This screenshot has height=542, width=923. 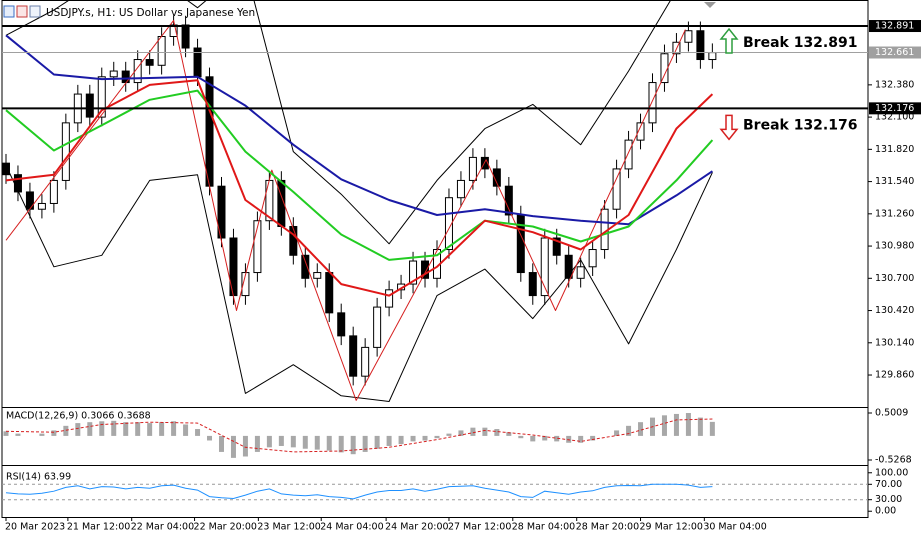 What do you see at coordinates (225, 527) in the screenshot?
I see `x-tick-label: 22 Mar 20:00` at bounding box center [225, 527].